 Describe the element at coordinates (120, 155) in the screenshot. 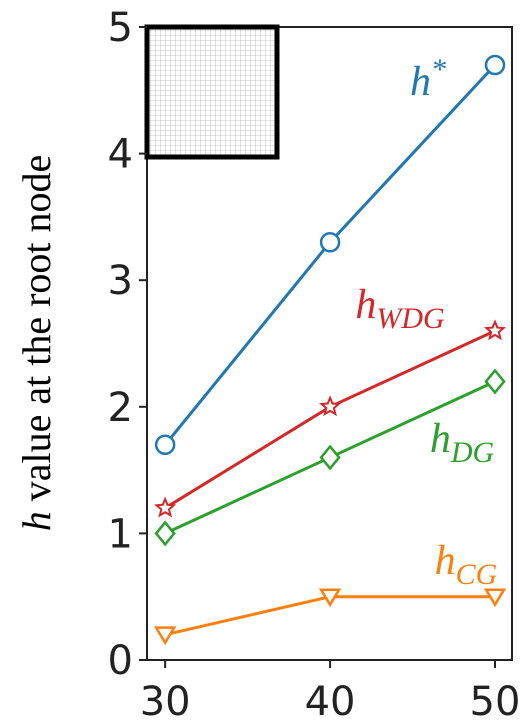

I see `y-tick-label: 4` at that location.